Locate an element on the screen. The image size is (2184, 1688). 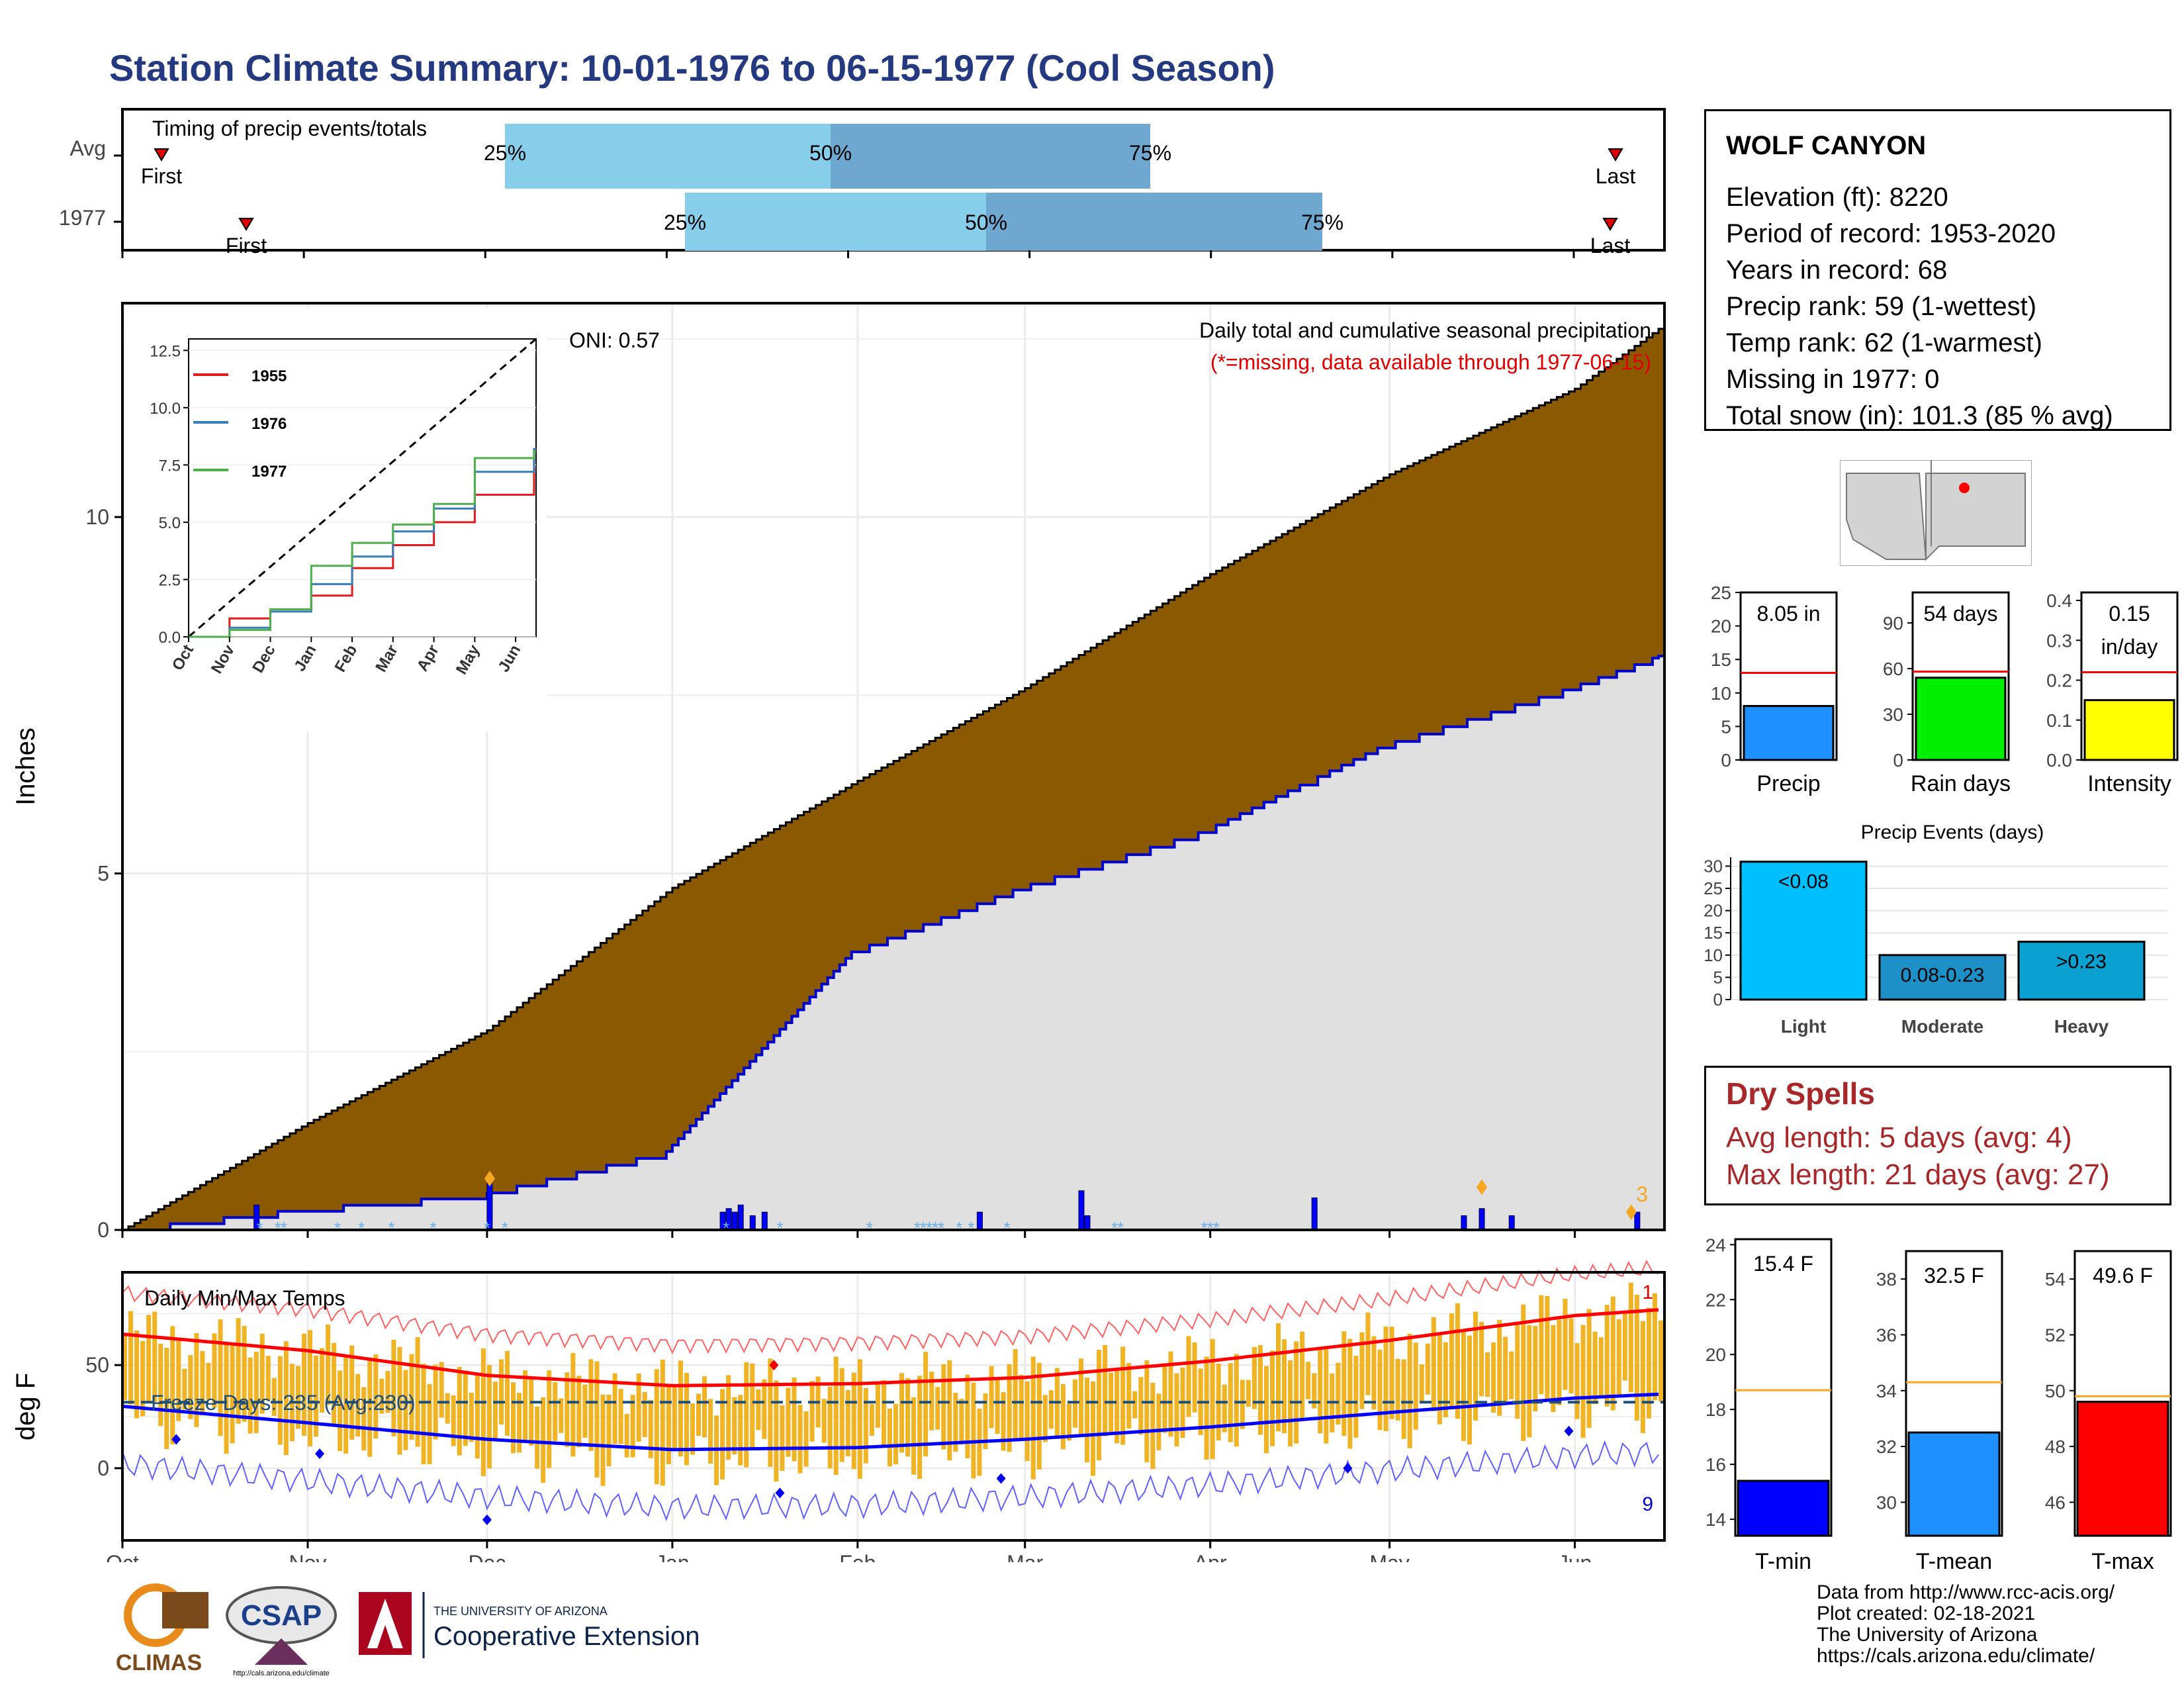
temp-mini-y-tick-label: 52 is located at coordinates (2055, 1335).